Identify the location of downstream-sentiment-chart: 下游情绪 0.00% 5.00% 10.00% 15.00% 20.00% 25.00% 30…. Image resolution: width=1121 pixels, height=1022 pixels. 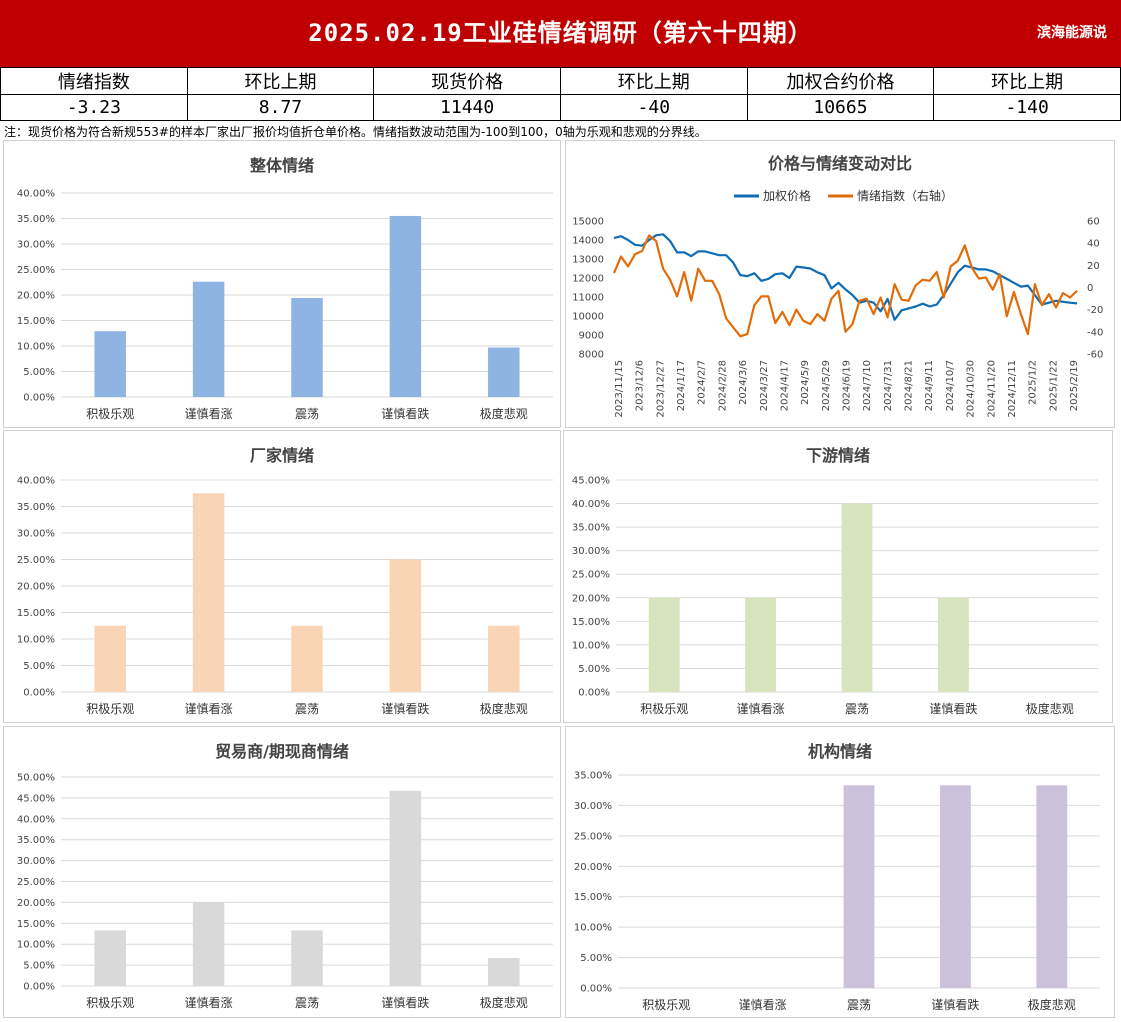
(835, 581).